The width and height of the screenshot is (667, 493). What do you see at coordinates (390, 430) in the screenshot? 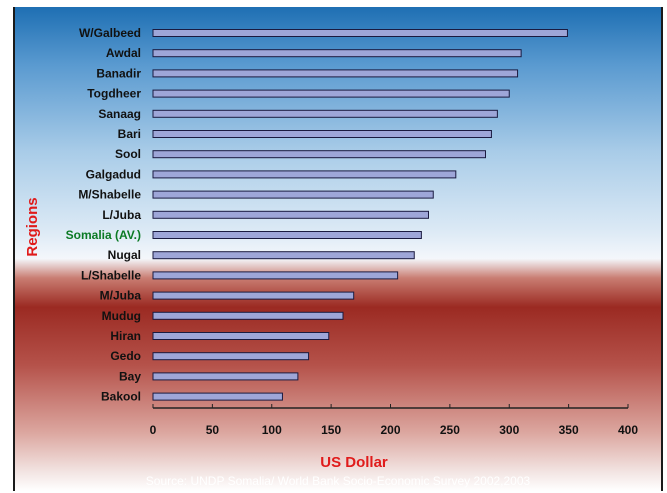
I see `x-tick-label: 200` at bounding box center [390, 430].